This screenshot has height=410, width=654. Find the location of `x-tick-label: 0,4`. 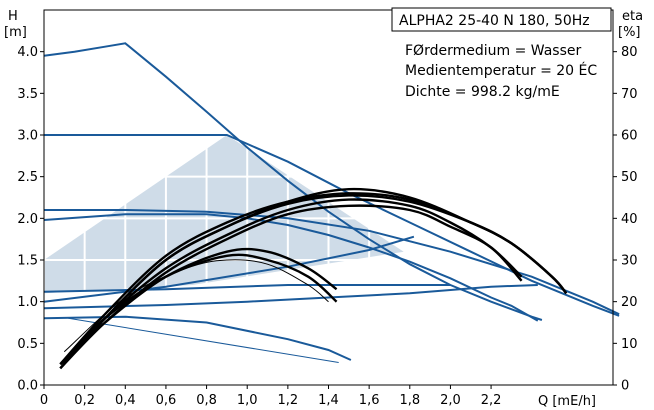

x-tick-label: 0,4 is located at coordinates (125, 400).